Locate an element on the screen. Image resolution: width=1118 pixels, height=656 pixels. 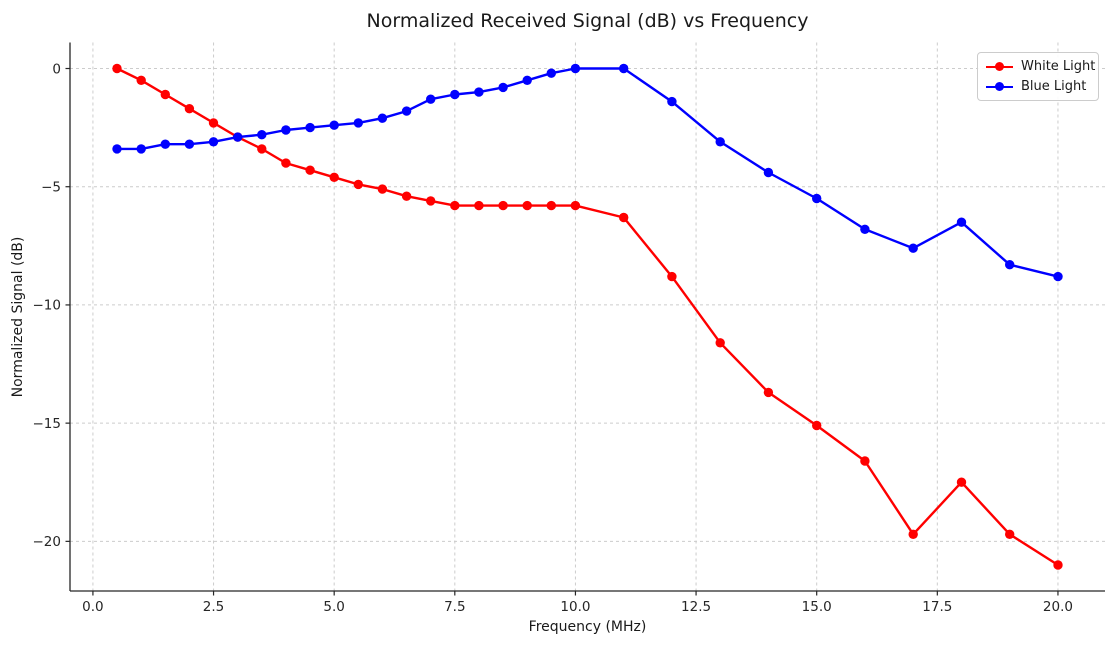
y-tick-label: −5 is located at coordinates (51, 188).